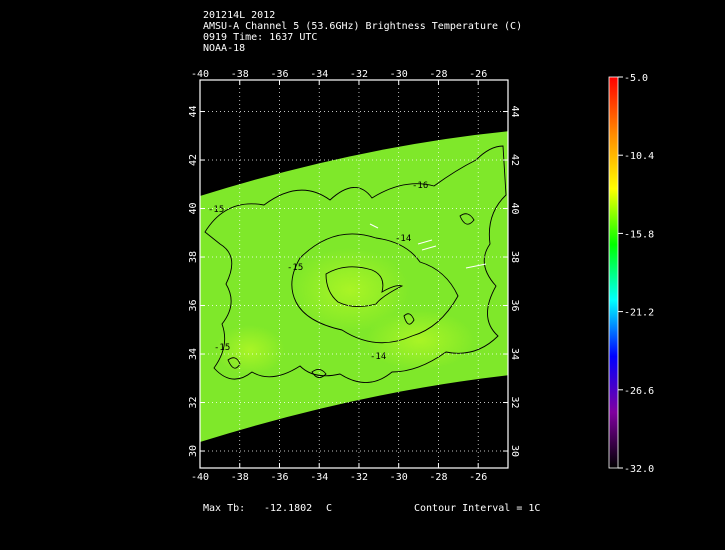 The height and width of the screenshot is (550, 725). Describe the element at coordinates (329, 508) in the screenshot. I see `max-tb-unit: C` at that location.